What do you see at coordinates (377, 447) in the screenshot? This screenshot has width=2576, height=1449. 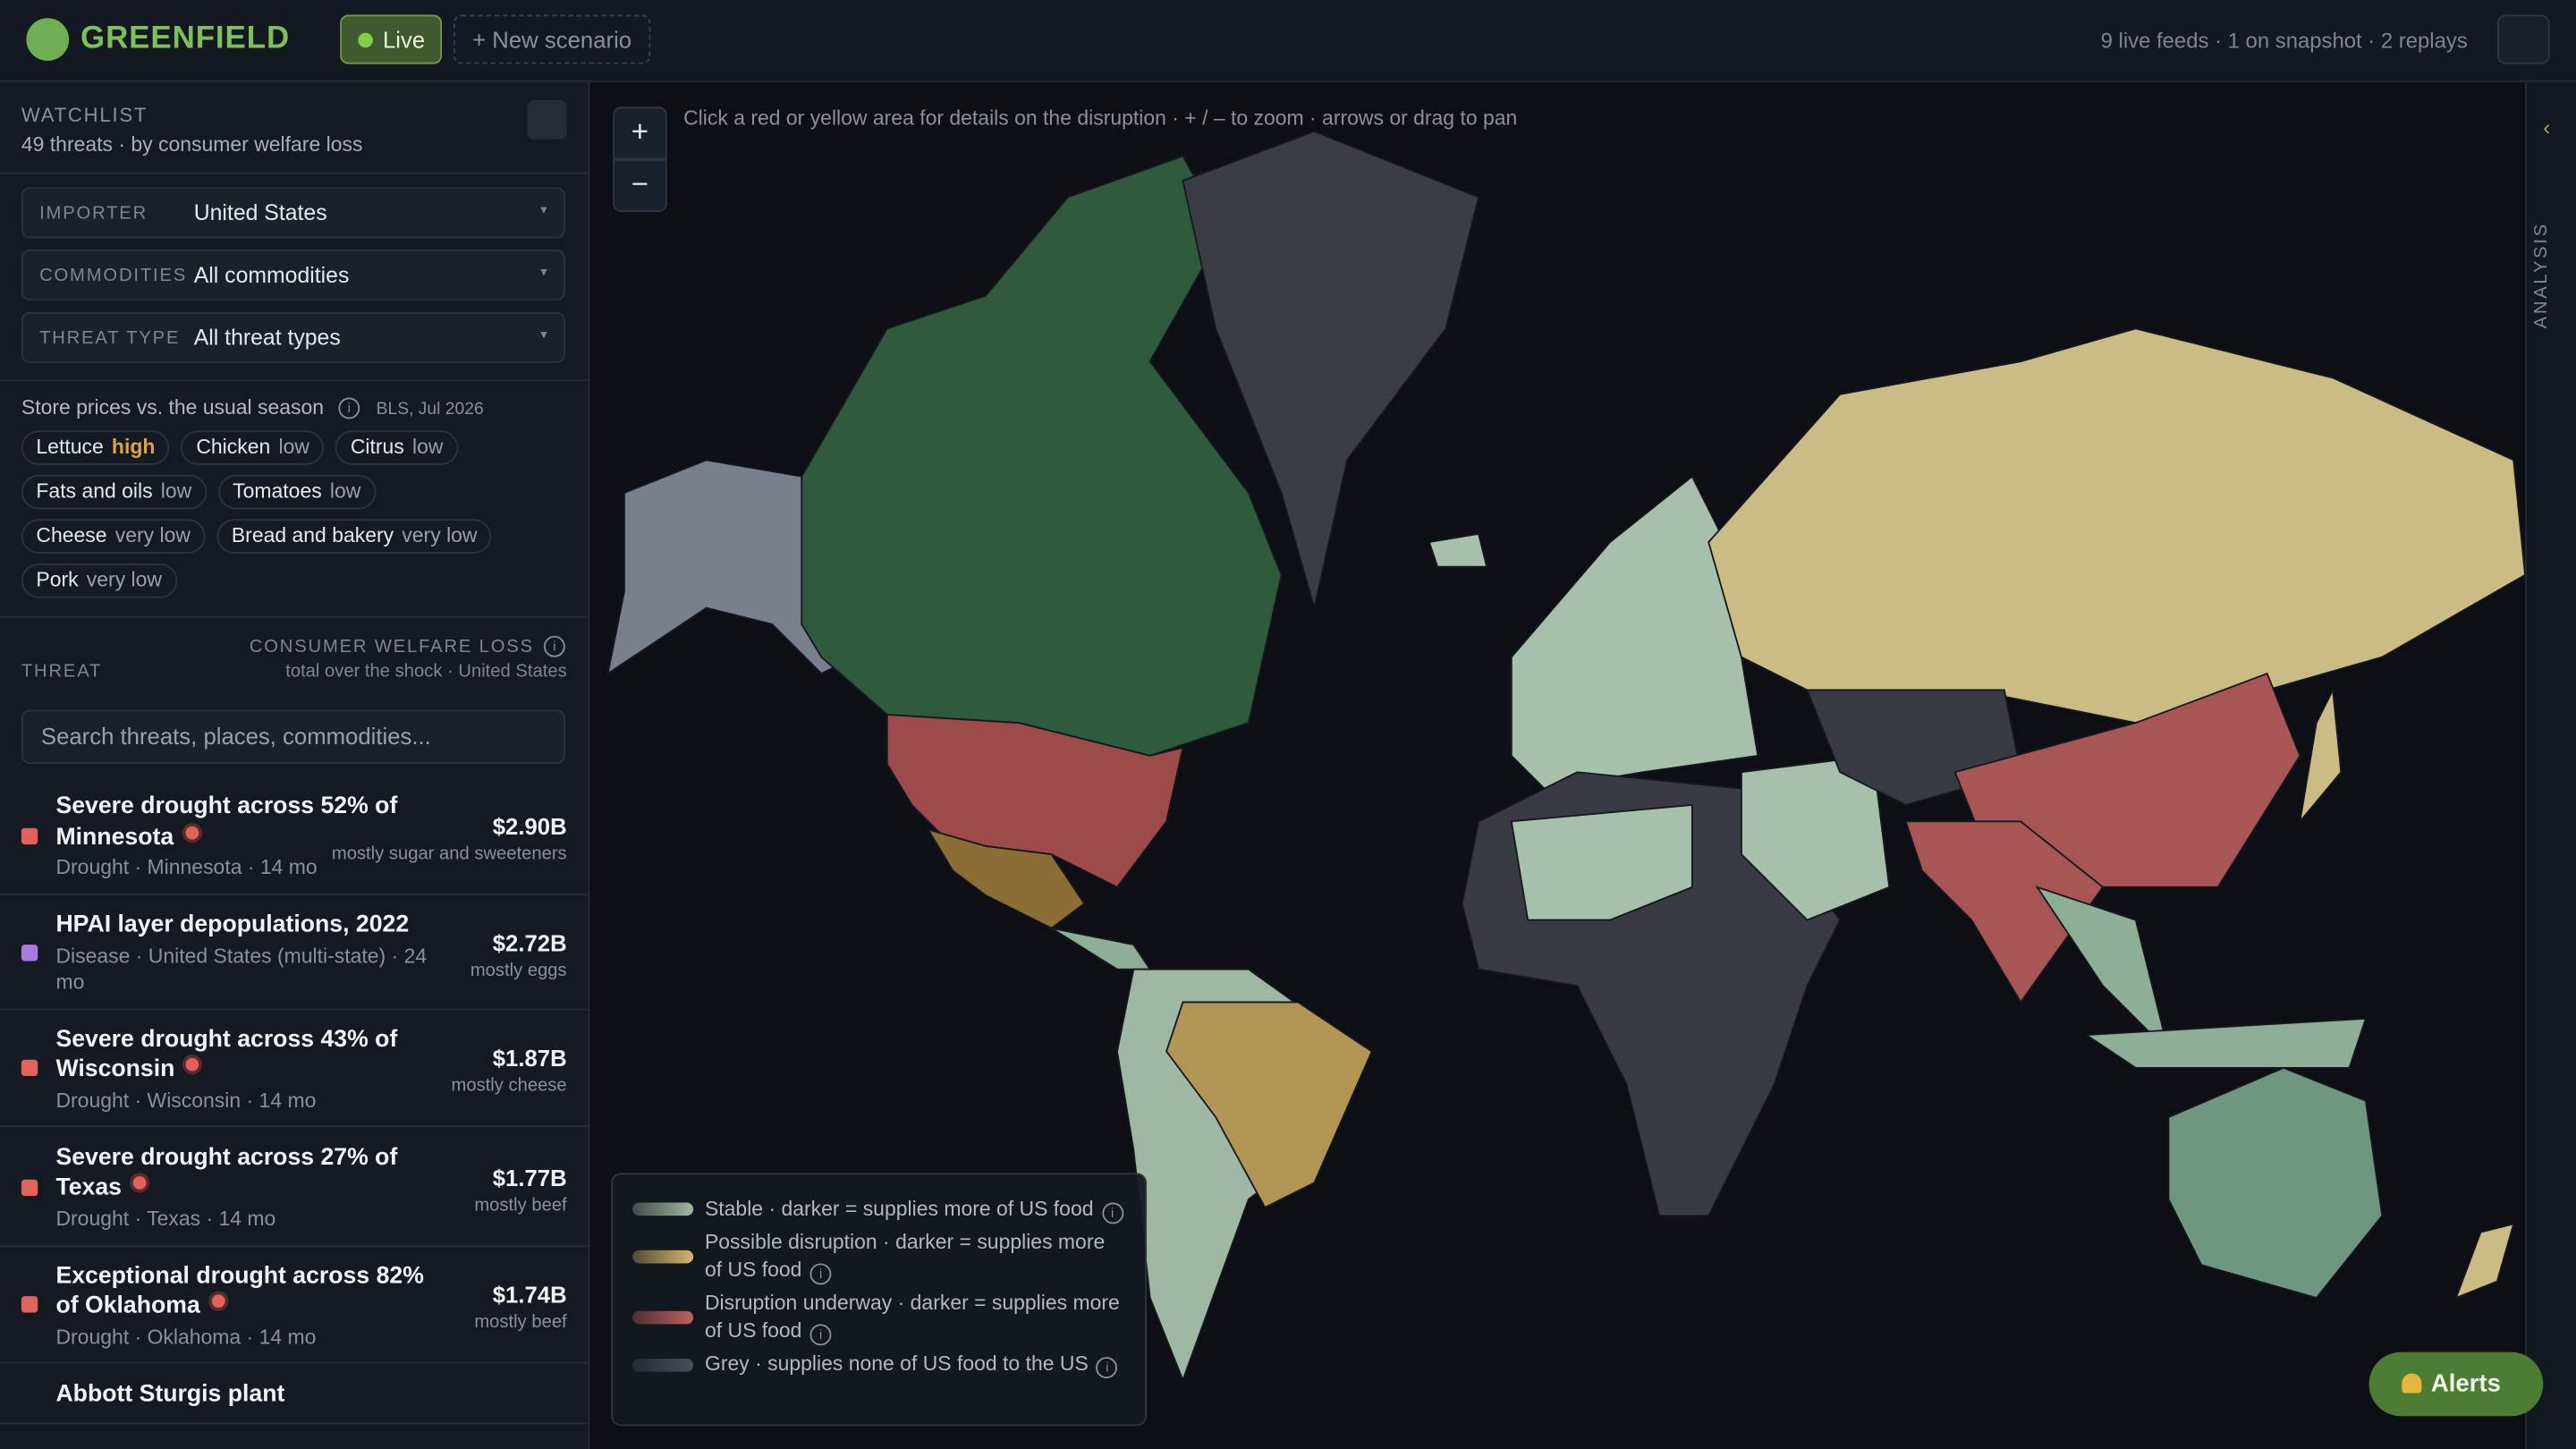 I see `price-item: Citrus` at bounding box center [377, 447].